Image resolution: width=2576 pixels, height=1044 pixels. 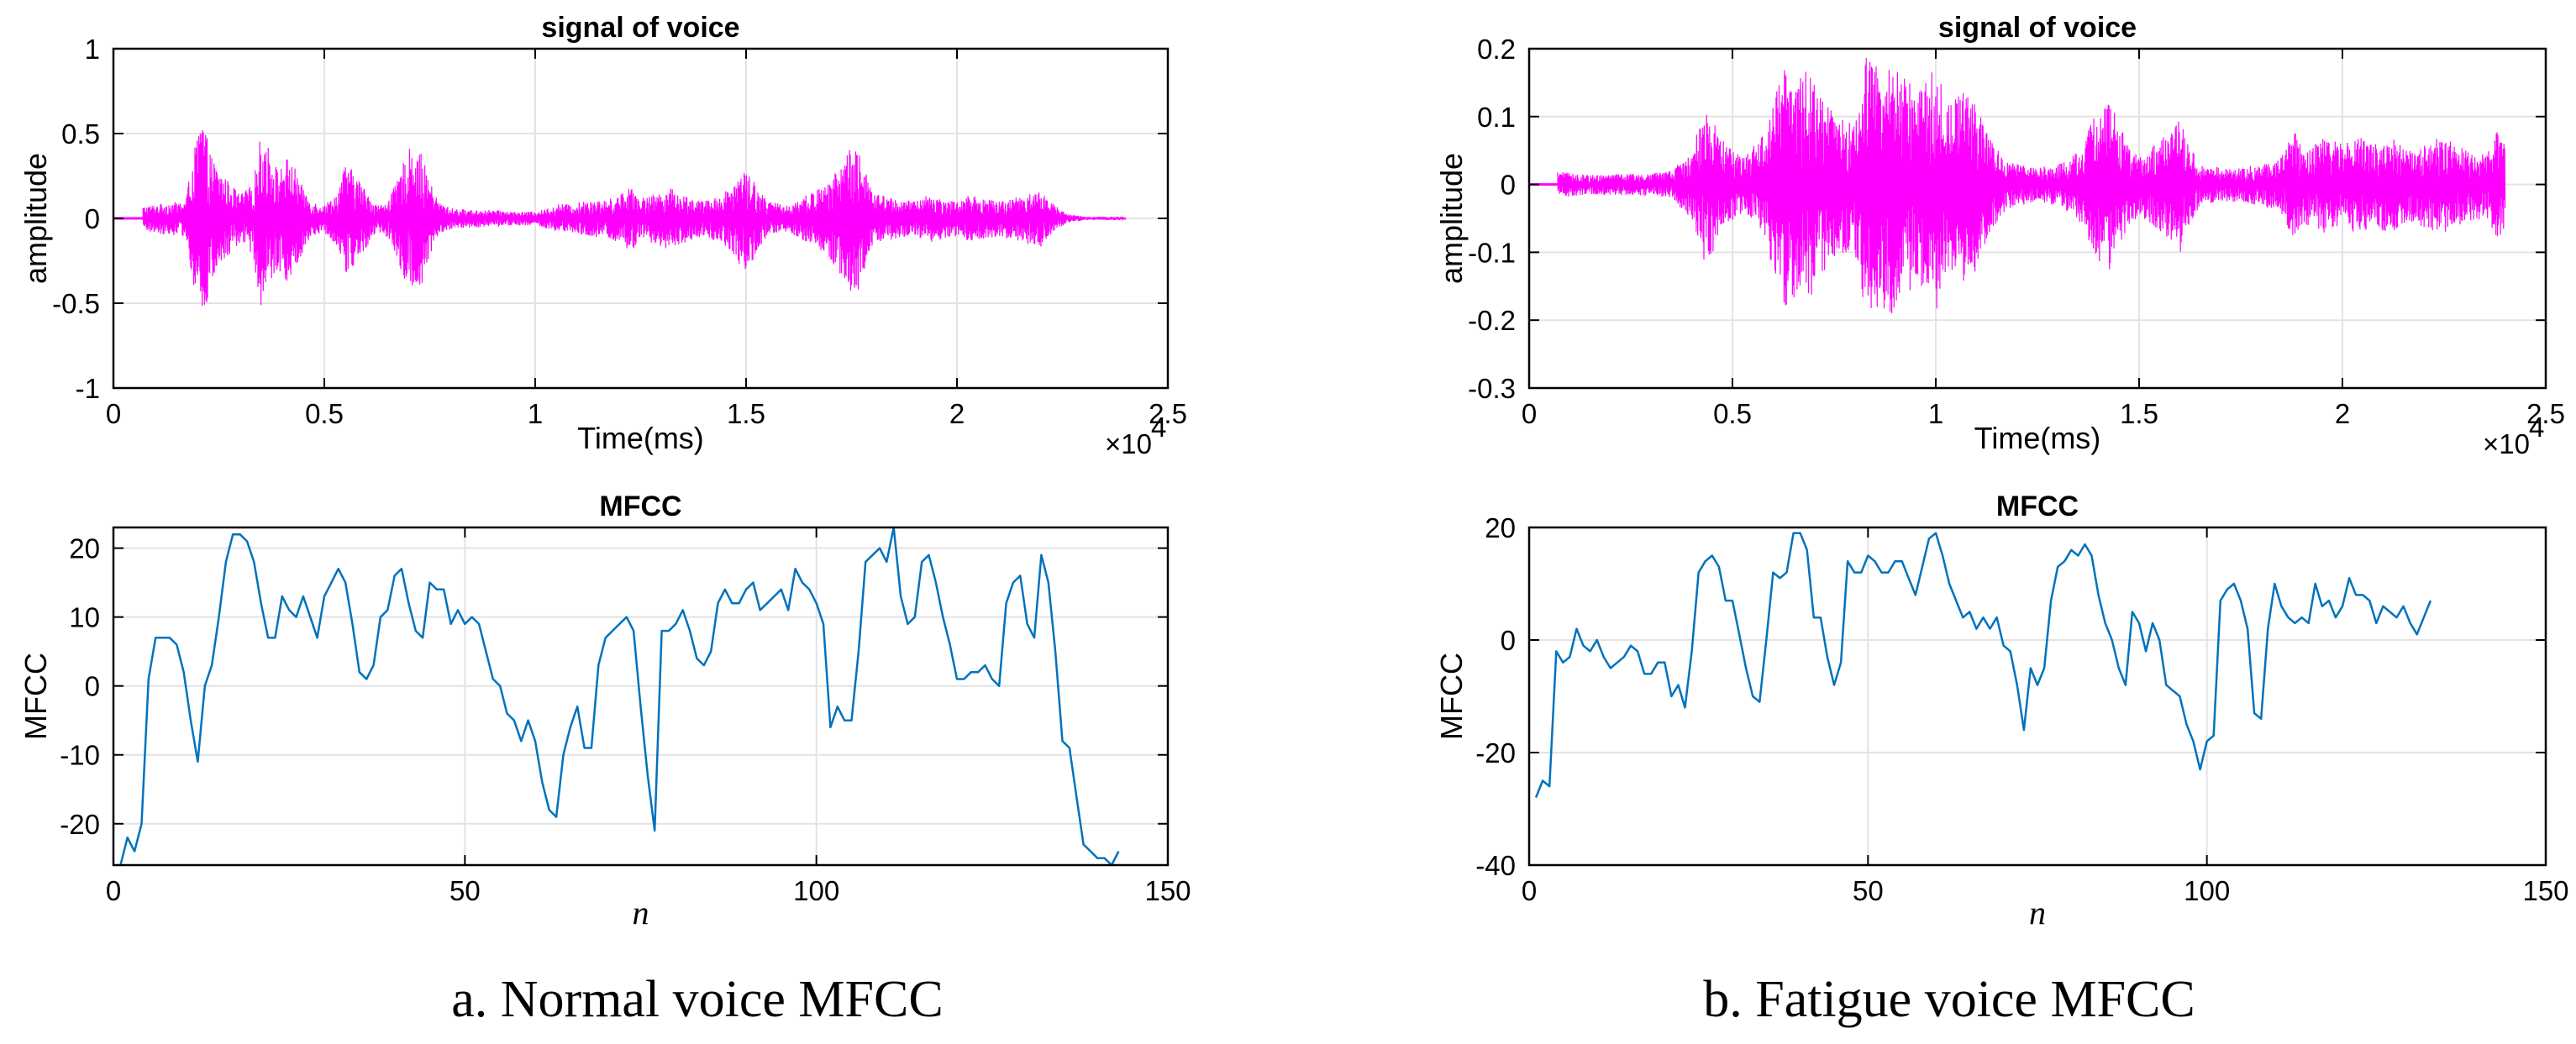 What do you see at coordinates (88, 388) in the screenshot?
I see `y-tick-label: -1` at bounding box center [88, 388].